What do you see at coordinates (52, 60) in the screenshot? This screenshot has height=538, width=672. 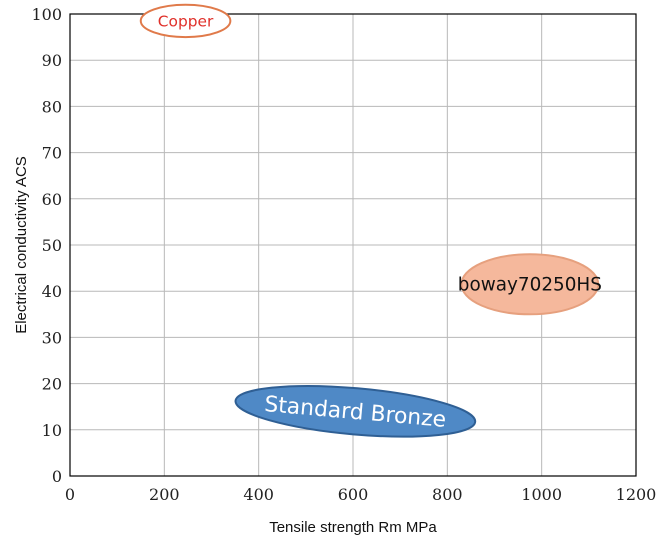 I see `y-tick-label: 90` at bounding box center [52, 60].